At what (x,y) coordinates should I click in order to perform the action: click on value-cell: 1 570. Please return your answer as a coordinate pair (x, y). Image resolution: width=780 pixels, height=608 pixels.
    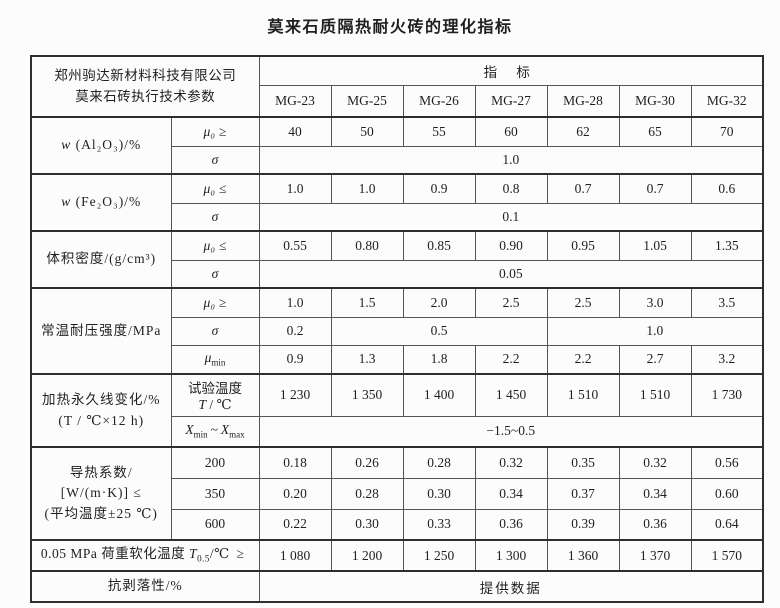
    Looking at the image, I should click on (727, 555).